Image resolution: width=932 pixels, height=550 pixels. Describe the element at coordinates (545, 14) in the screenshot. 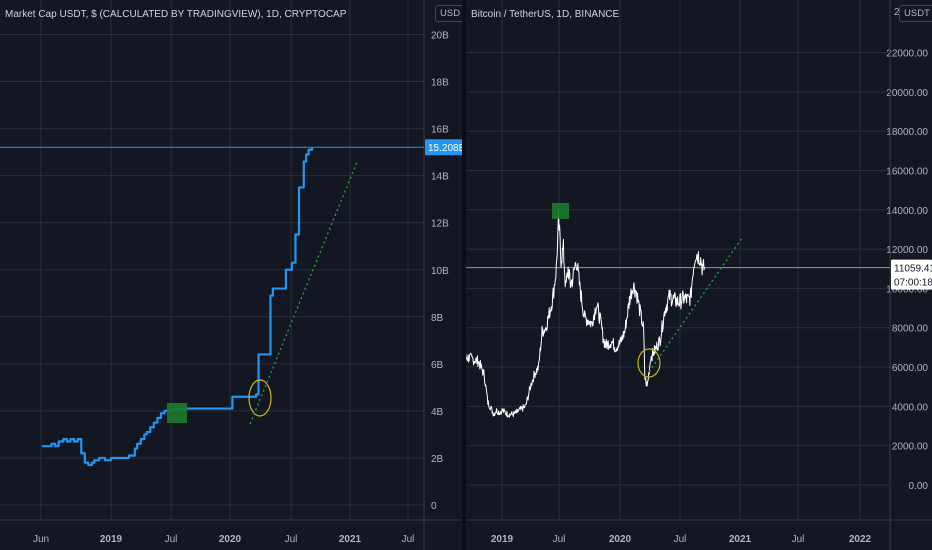

I see `right-chart-title: Bitcoin / TetherUS, 1D, BINANCE` at that location.